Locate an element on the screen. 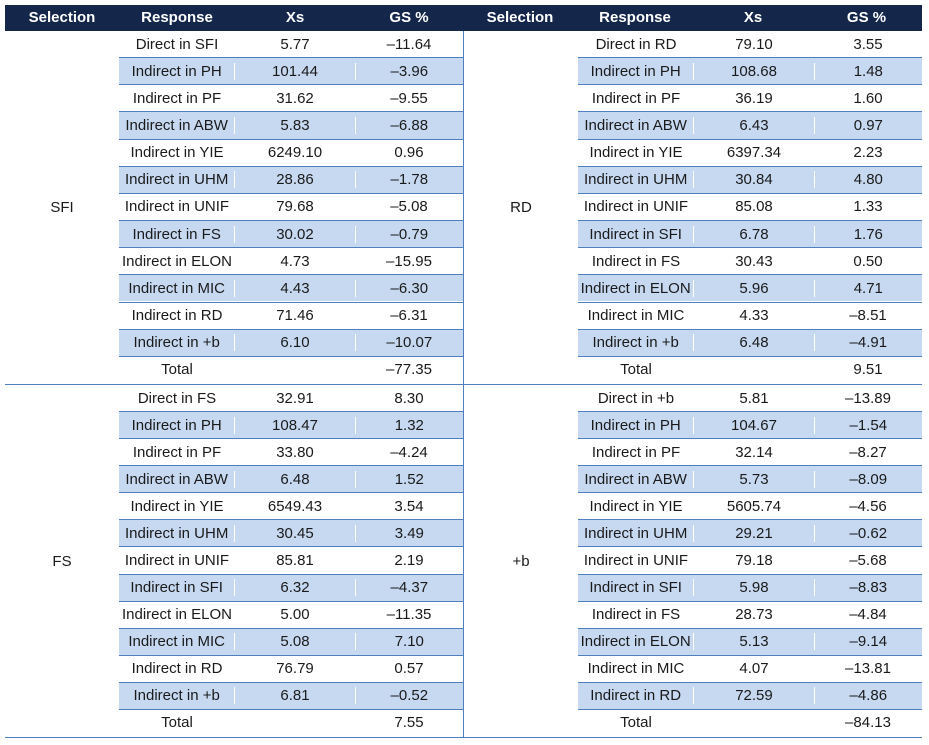  xs-cell: 29.21 is located at coordinates (754, 533).